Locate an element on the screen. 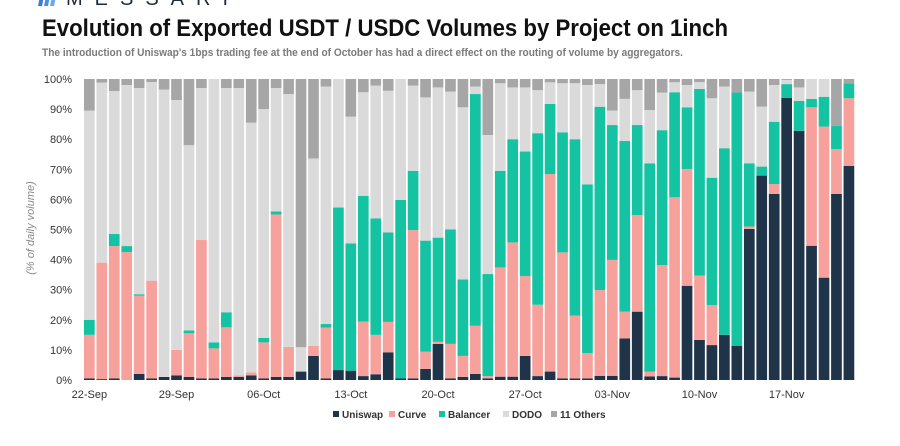  brand-logo: MESSARI is located at coordinates (133, 5).